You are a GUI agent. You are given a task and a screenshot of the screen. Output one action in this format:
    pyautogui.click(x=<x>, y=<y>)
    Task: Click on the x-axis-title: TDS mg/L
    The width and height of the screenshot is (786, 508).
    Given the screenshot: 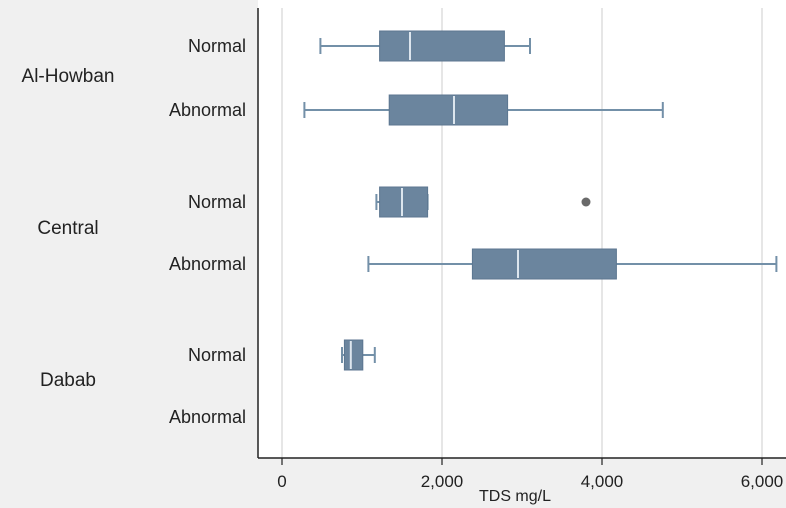 What is the action you would take?
    pyautogui.click(x=515, y=496)
    